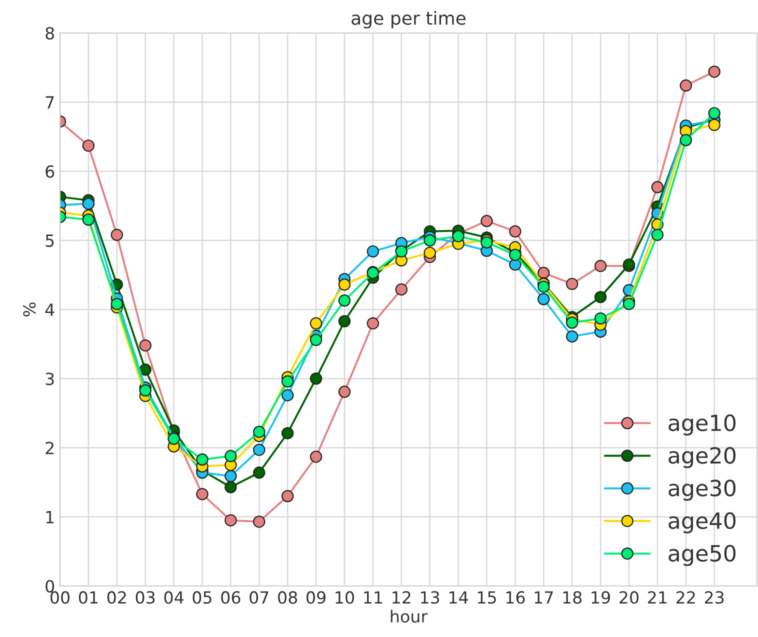  I want to click on x-tick-label: 13, so click(430, 597).